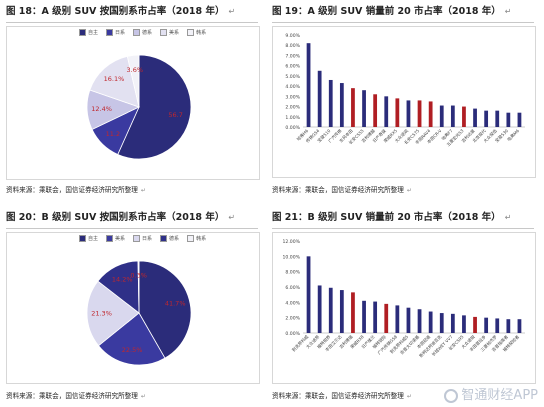 The height and width of the screenshot is (407, 544). Describe the element at coordinates (292, 319) in the screenshot. I see `y-tick-label: 2.00%` at that location.